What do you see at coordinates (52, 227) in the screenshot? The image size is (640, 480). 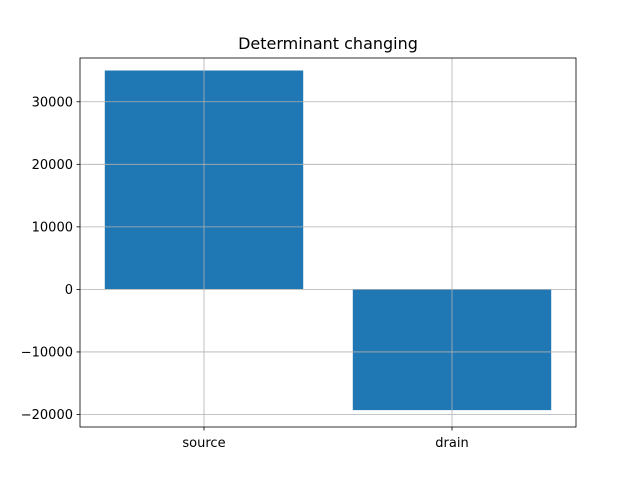 I see `y-tick-label: 10000` at bounding box center [52, 227].